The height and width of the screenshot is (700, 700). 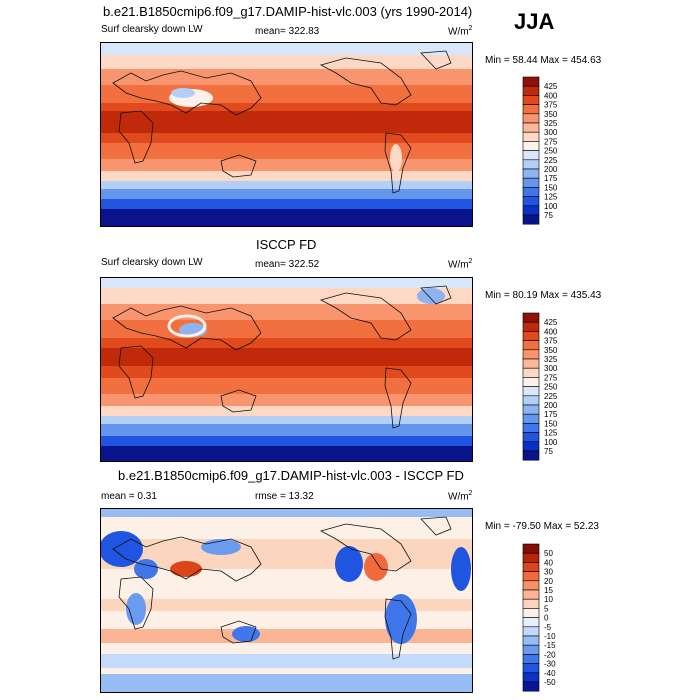 What do you see at coordinates (551, 132) in the screenshot?
I see `panel1-colorbar-tick-label: 300` at bounding box center [551, 132].